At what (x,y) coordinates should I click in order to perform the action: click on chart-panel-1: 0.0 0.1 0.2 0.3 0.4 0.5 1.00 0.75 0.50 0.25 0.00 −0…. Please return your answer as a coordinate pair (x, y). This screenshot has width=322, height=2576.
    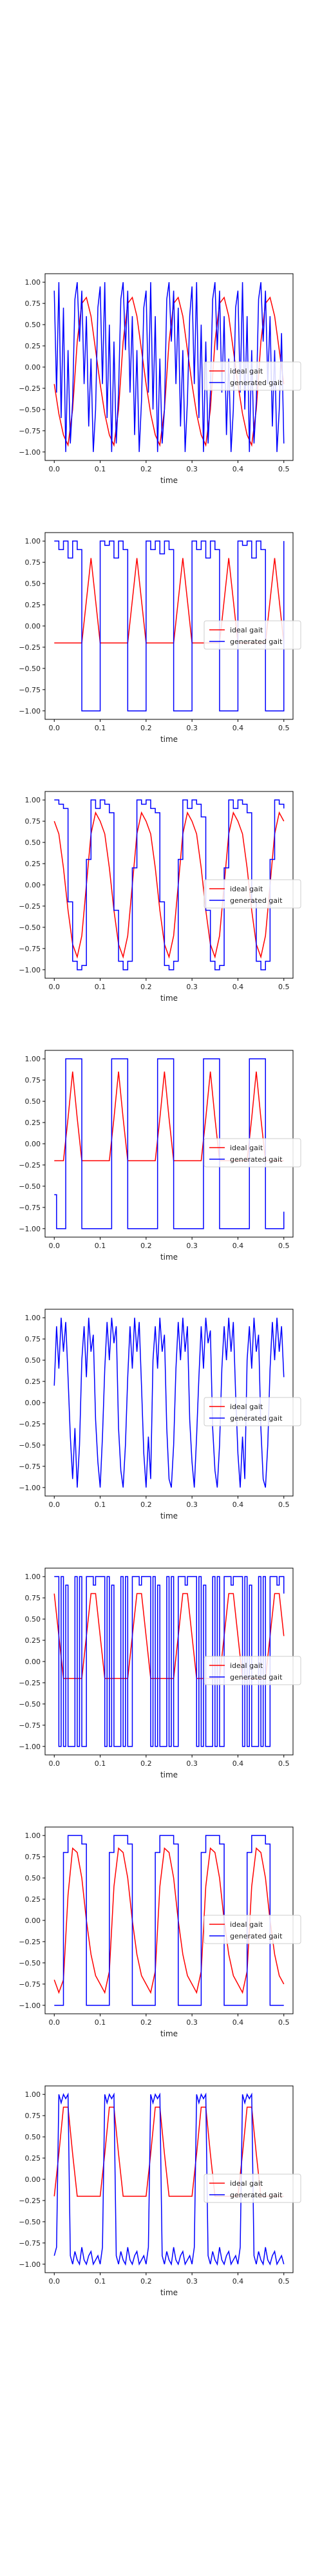
    Looking at the image, I should click on (160, 380).